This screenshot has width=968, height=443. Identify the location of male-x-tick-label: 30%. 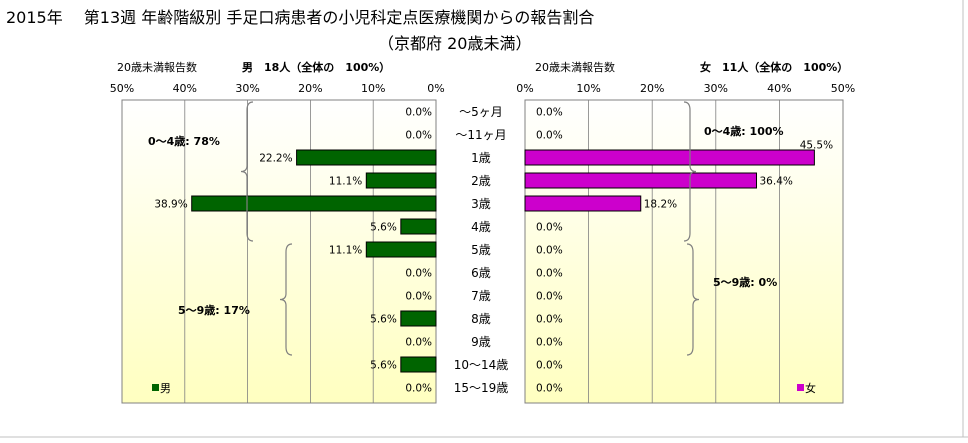
(247, 88).